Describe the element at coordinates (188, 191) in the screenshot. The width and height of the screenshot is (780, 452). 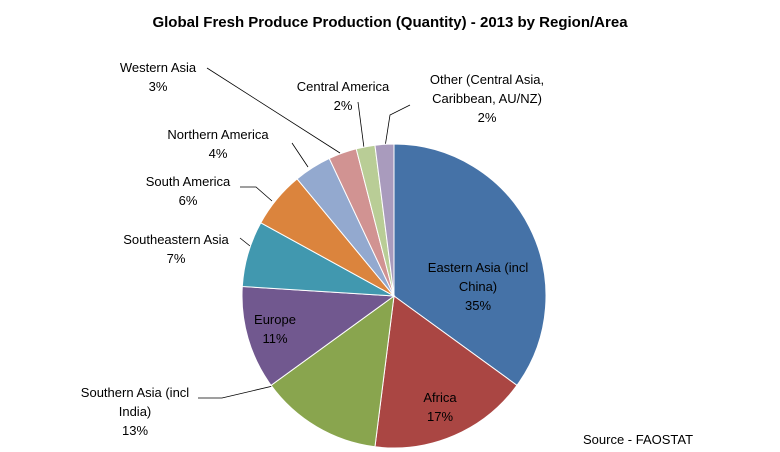
I see `slice-label: South America 6%` at that location.